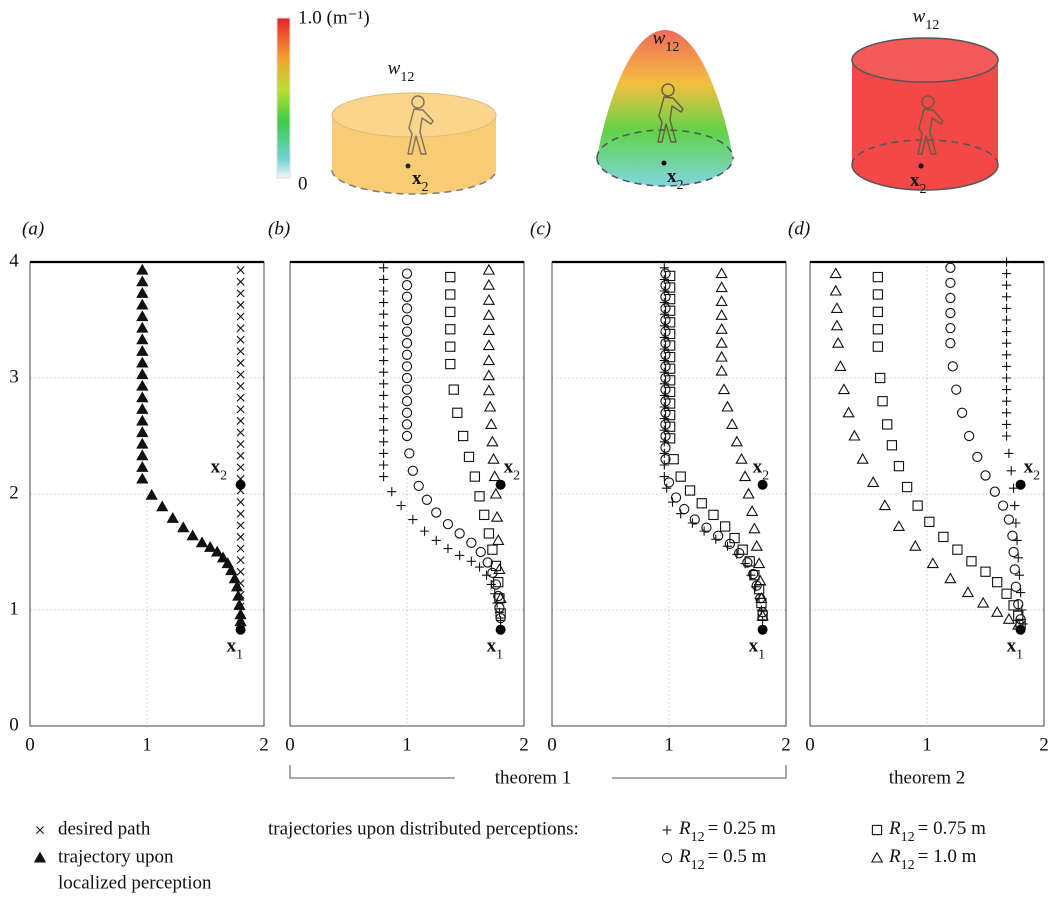  What do you see at coordinates (104, 828) in the screenshot?
I see `legend-label: desired path` at bounding box center [104, 828].